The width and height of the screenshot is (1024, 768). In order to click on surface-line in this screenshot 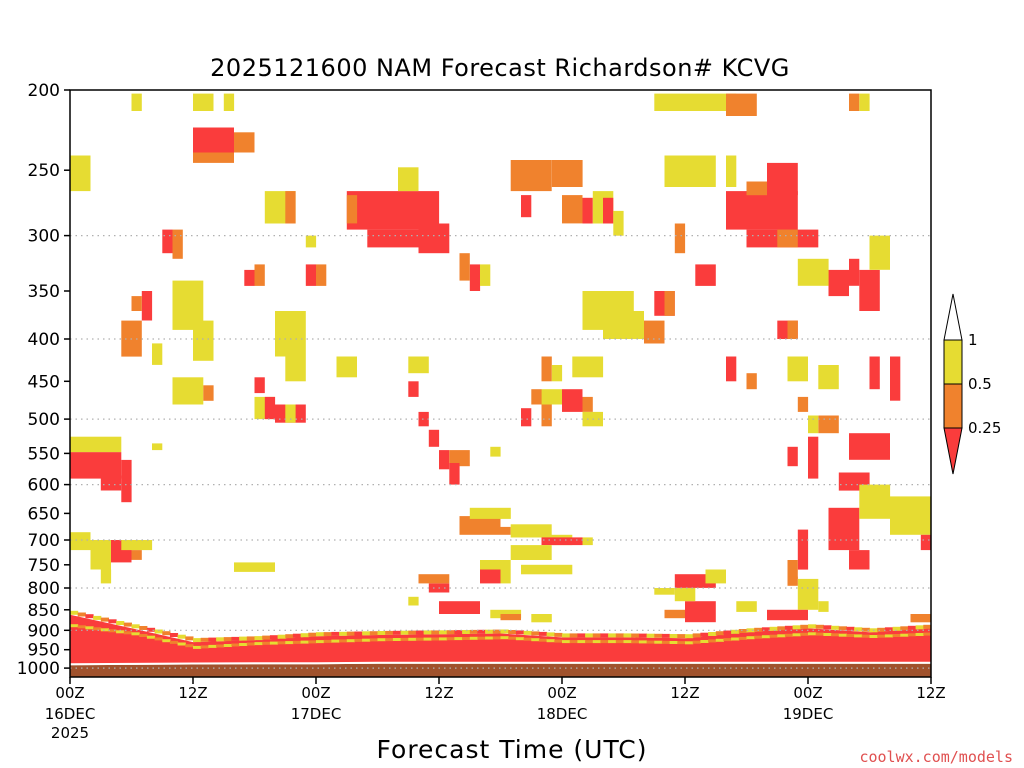, I will do `click(500, 663)`.